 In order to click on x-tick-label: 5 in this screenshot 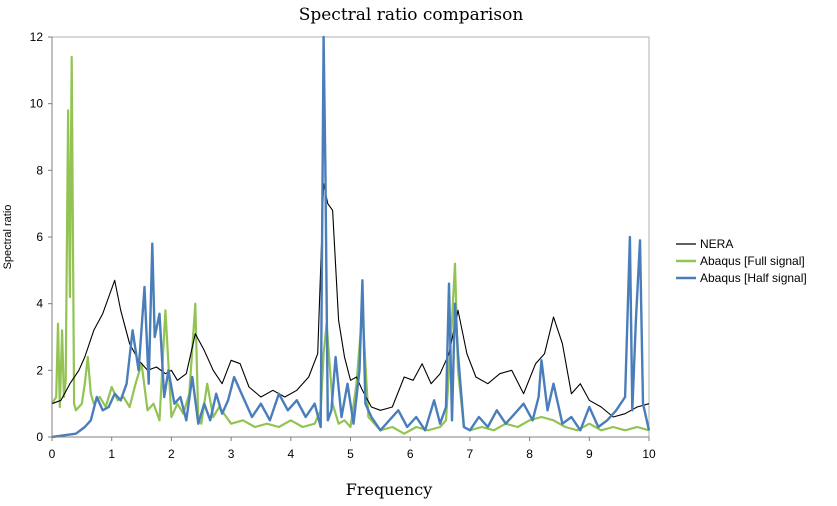, I will do `click(350, 454)`.